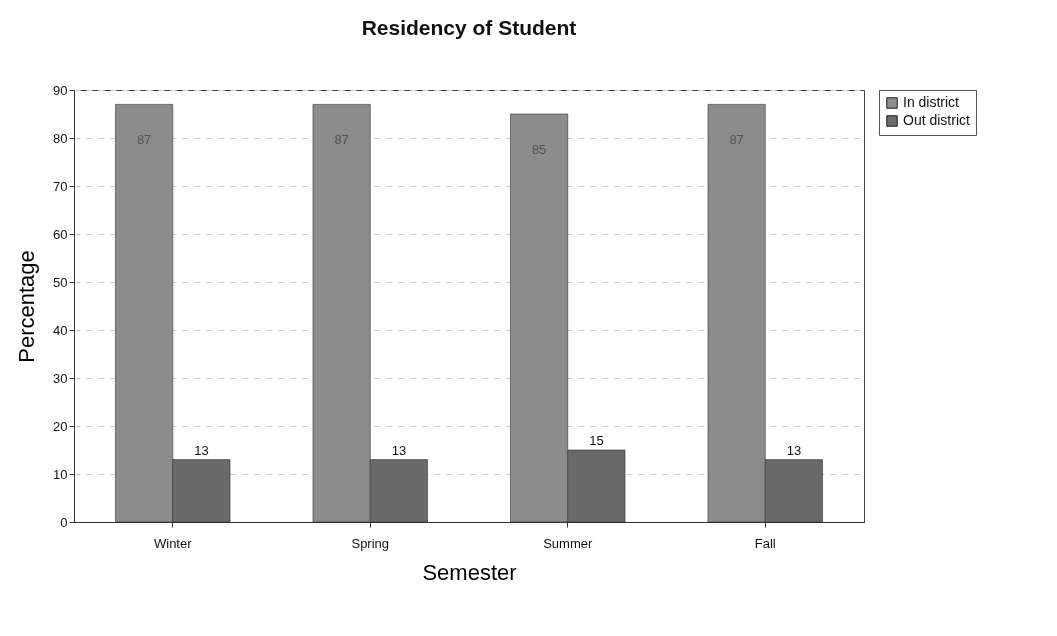 The image size is (1057, 636). I want to click on y-tick-label: 50, so click(60, 282).